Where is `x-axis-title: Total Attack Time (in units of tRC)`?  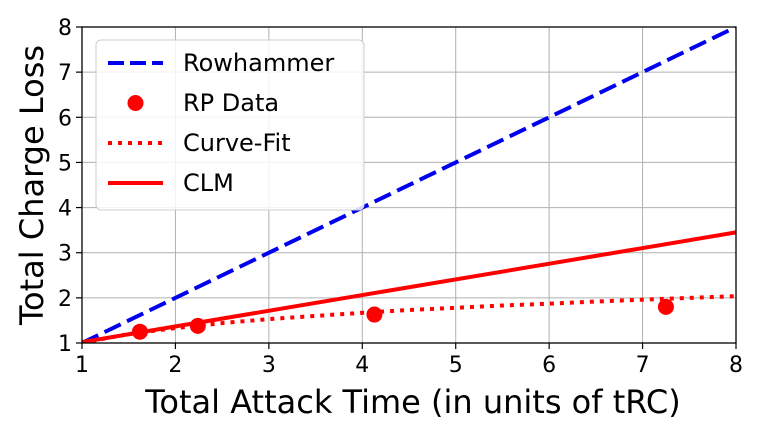
x-axis-title: Total Attack Time (in units of tRC) is located at coordinates (412, 402).